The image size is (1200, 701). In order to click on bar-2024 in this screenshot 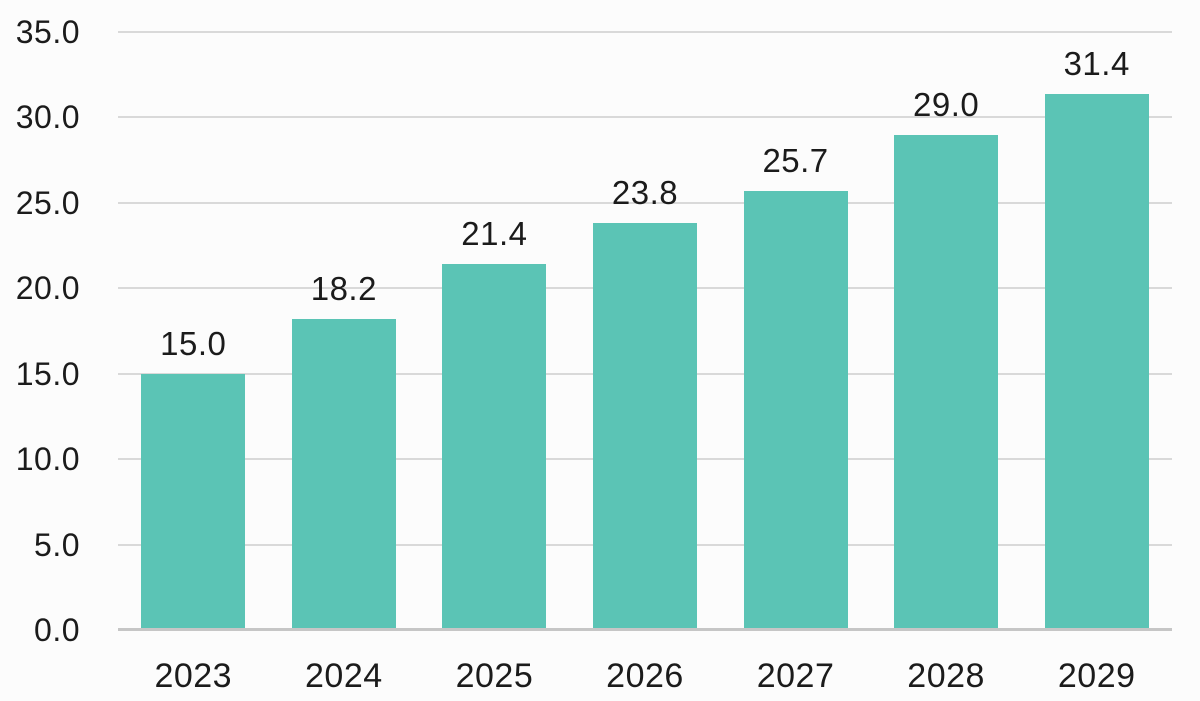, I will do `click(343, 474)`.